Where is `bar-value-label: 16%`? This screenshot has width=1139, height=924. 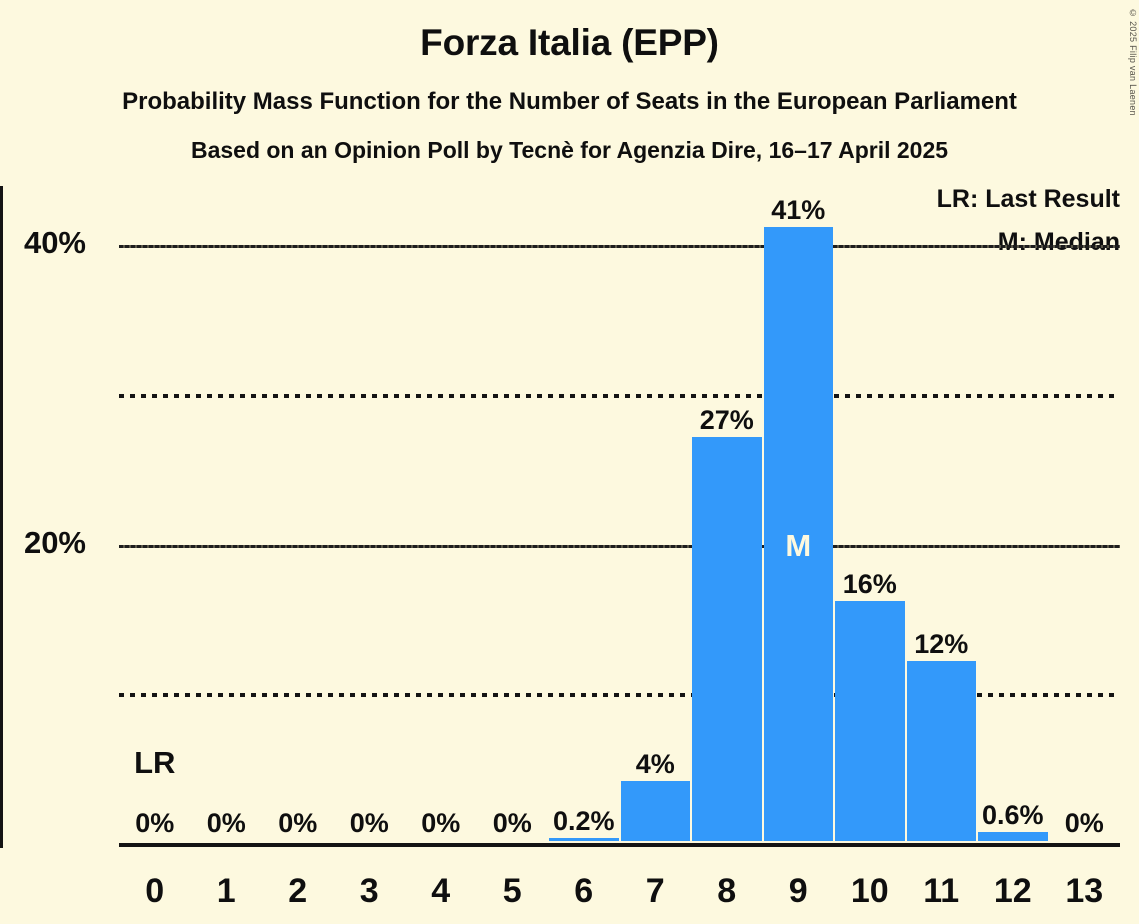
bar-value-label: 16% is located at coordinates (869, 584).